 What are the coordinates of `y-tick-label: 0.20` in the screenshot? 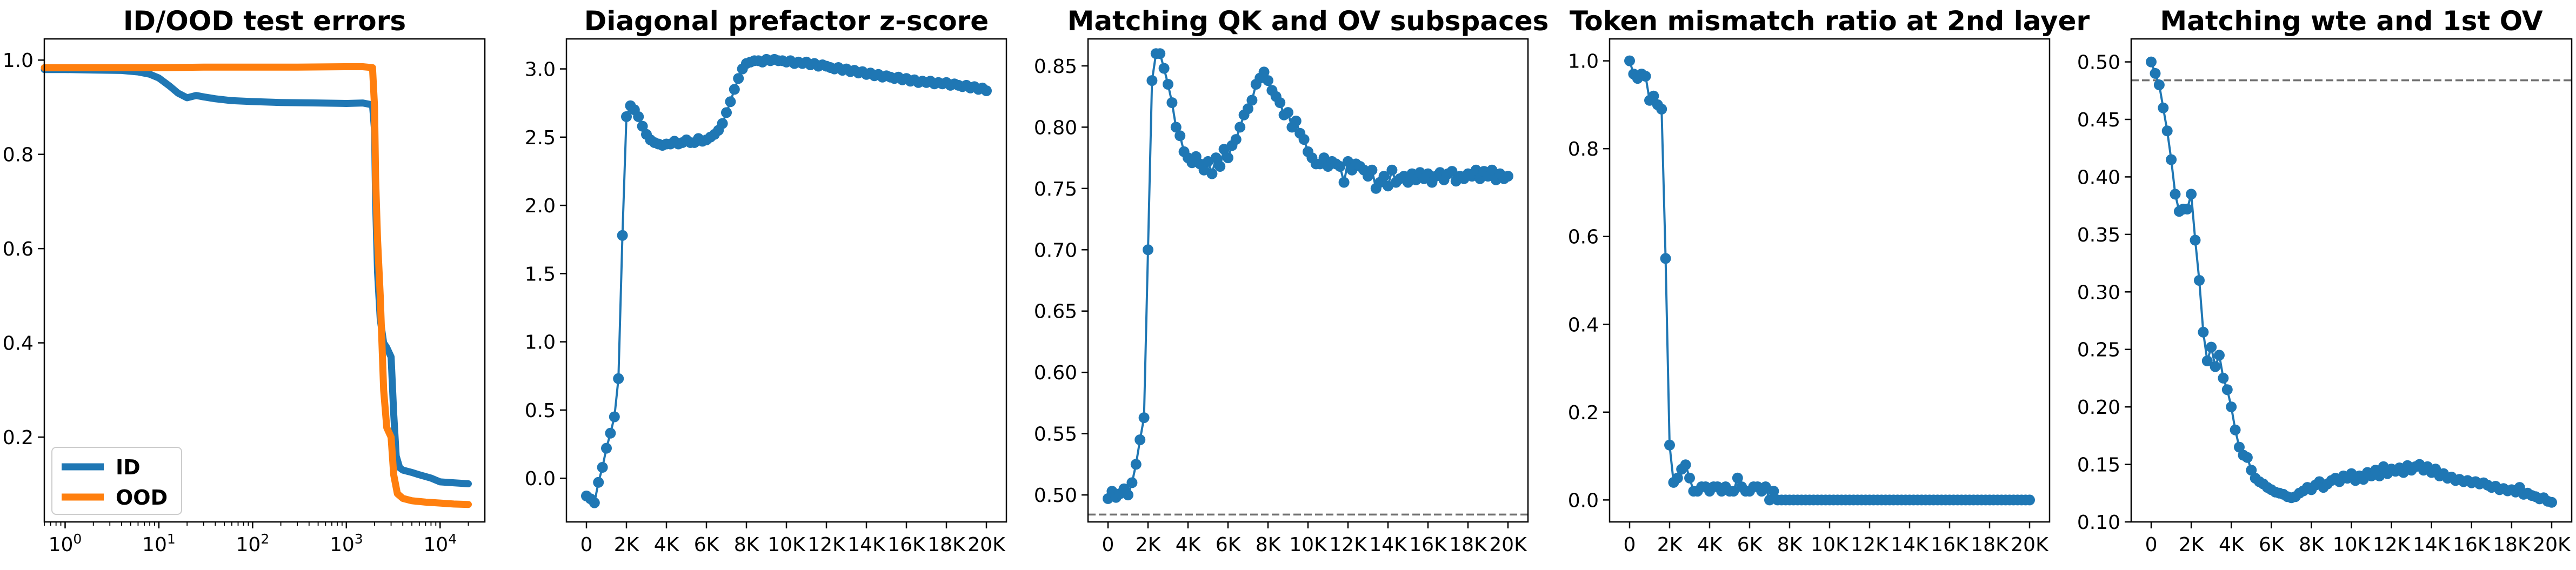 It's located at (2098, 408).